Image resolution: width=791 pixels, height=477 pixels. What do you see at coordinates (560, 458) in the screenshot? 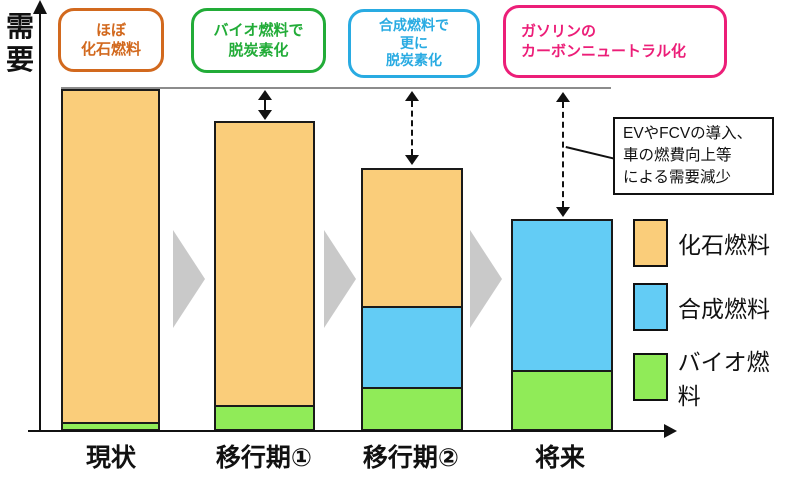
I see `x-label-future: 将来` at bounding box center [560, 458].